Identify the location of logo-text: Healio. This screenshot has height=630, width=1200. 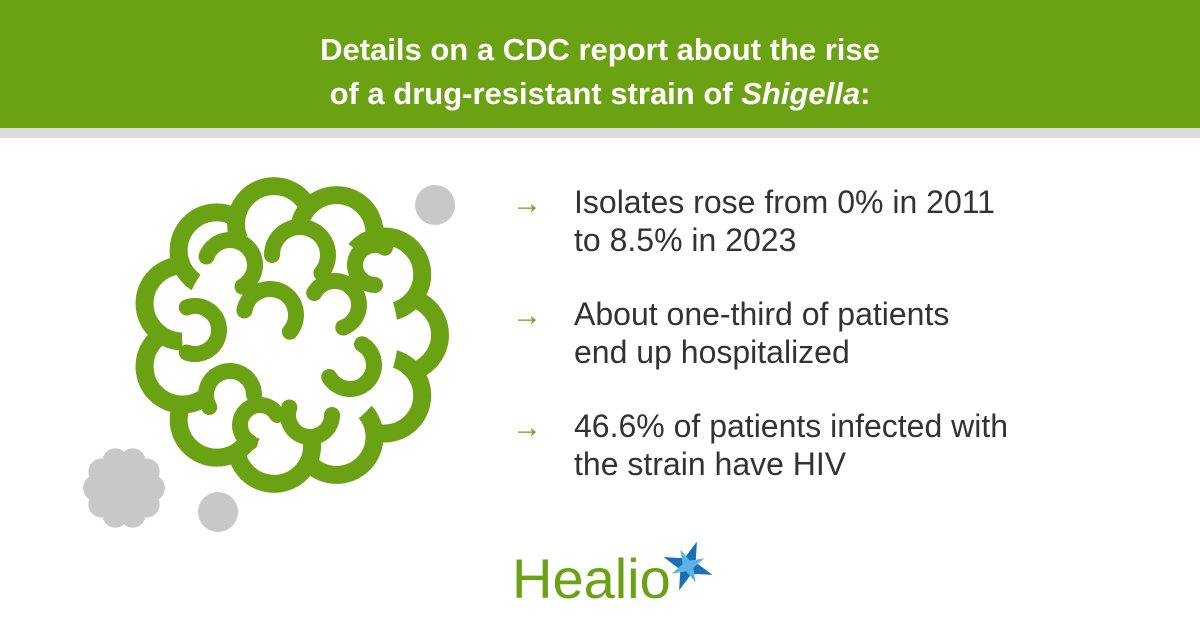
(591, 578).